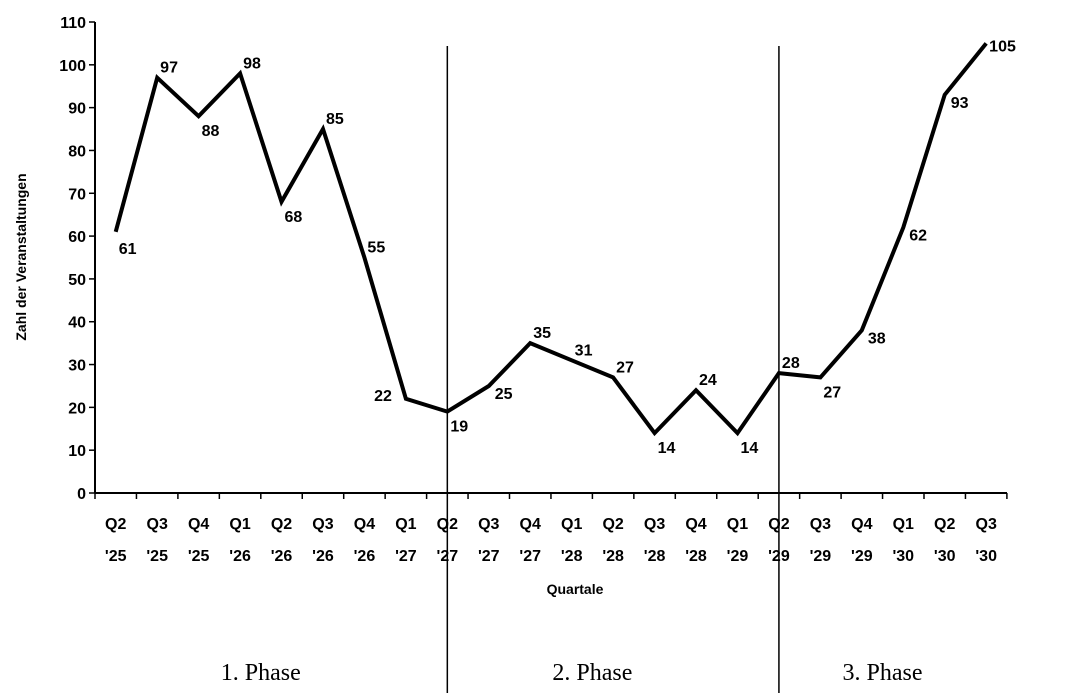  I want to click on data-label: 28, so click(791, 363).